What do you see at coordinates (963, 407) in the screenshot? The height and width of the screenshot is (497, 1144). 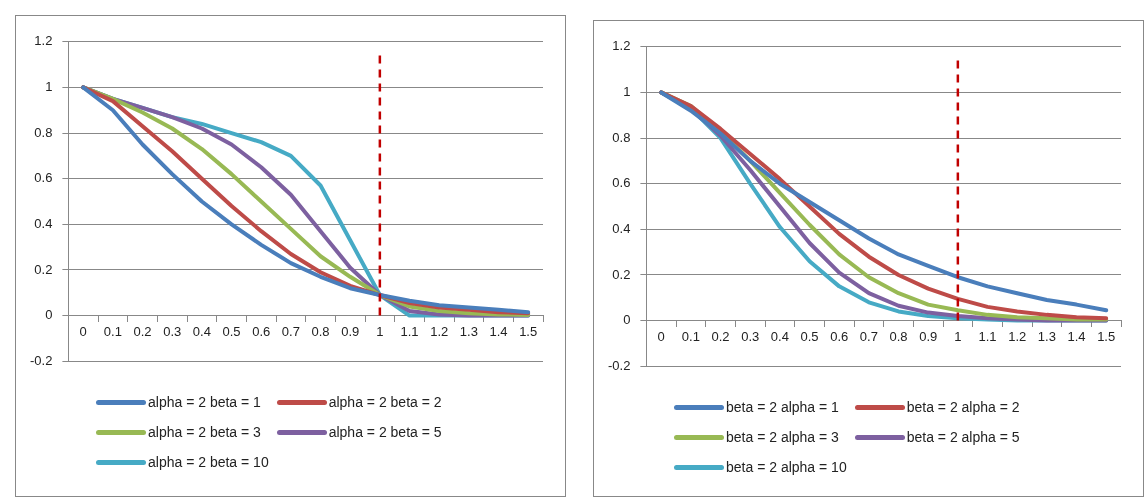 I see `legend-label: beta = 2 alpha = 2` at bounding box center [963, 407].